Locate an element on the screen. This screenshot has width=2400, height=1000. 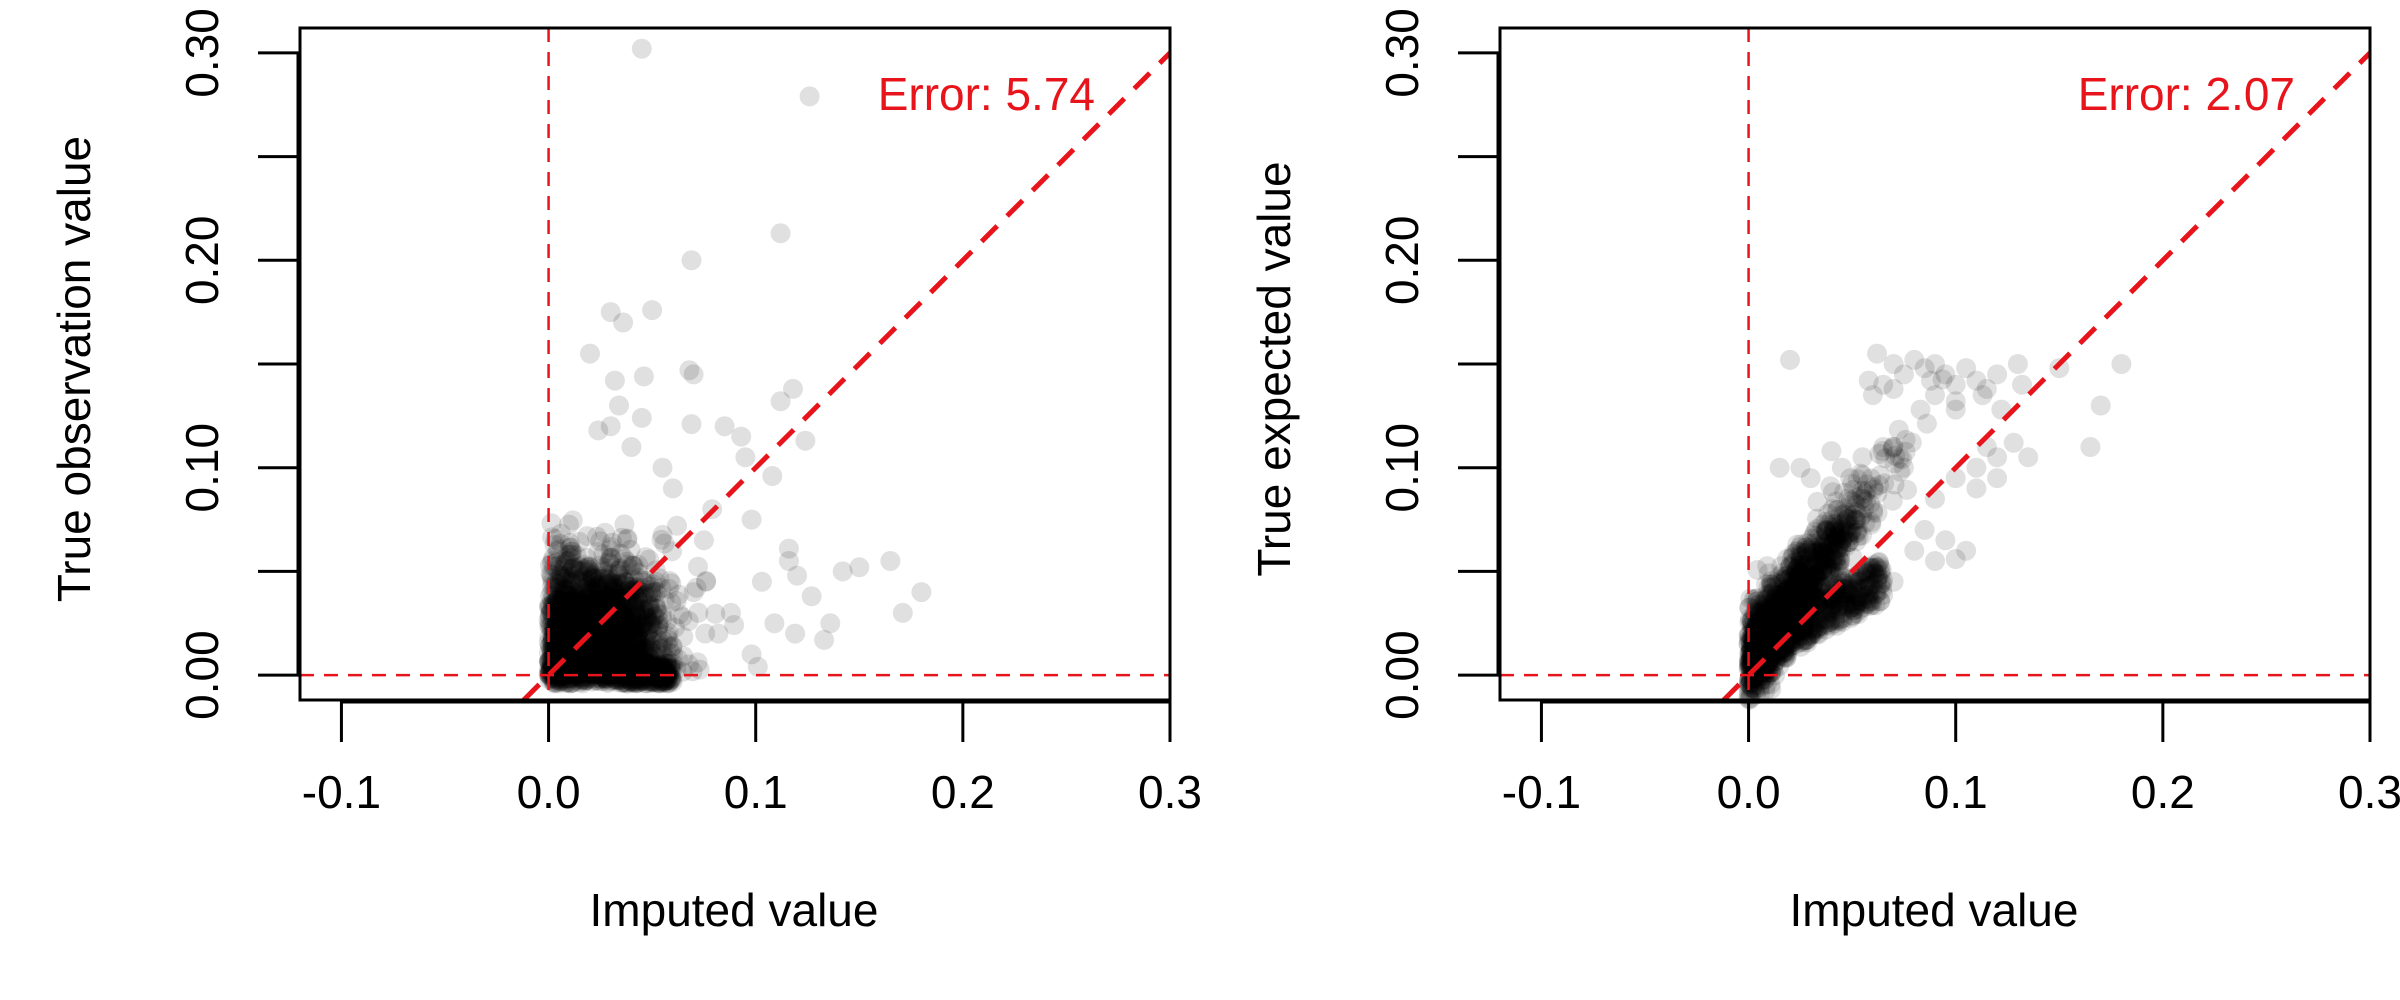
y-axis-right: 0.00 0.10 0.20 0.30 is located at coordinates (1438, 364).